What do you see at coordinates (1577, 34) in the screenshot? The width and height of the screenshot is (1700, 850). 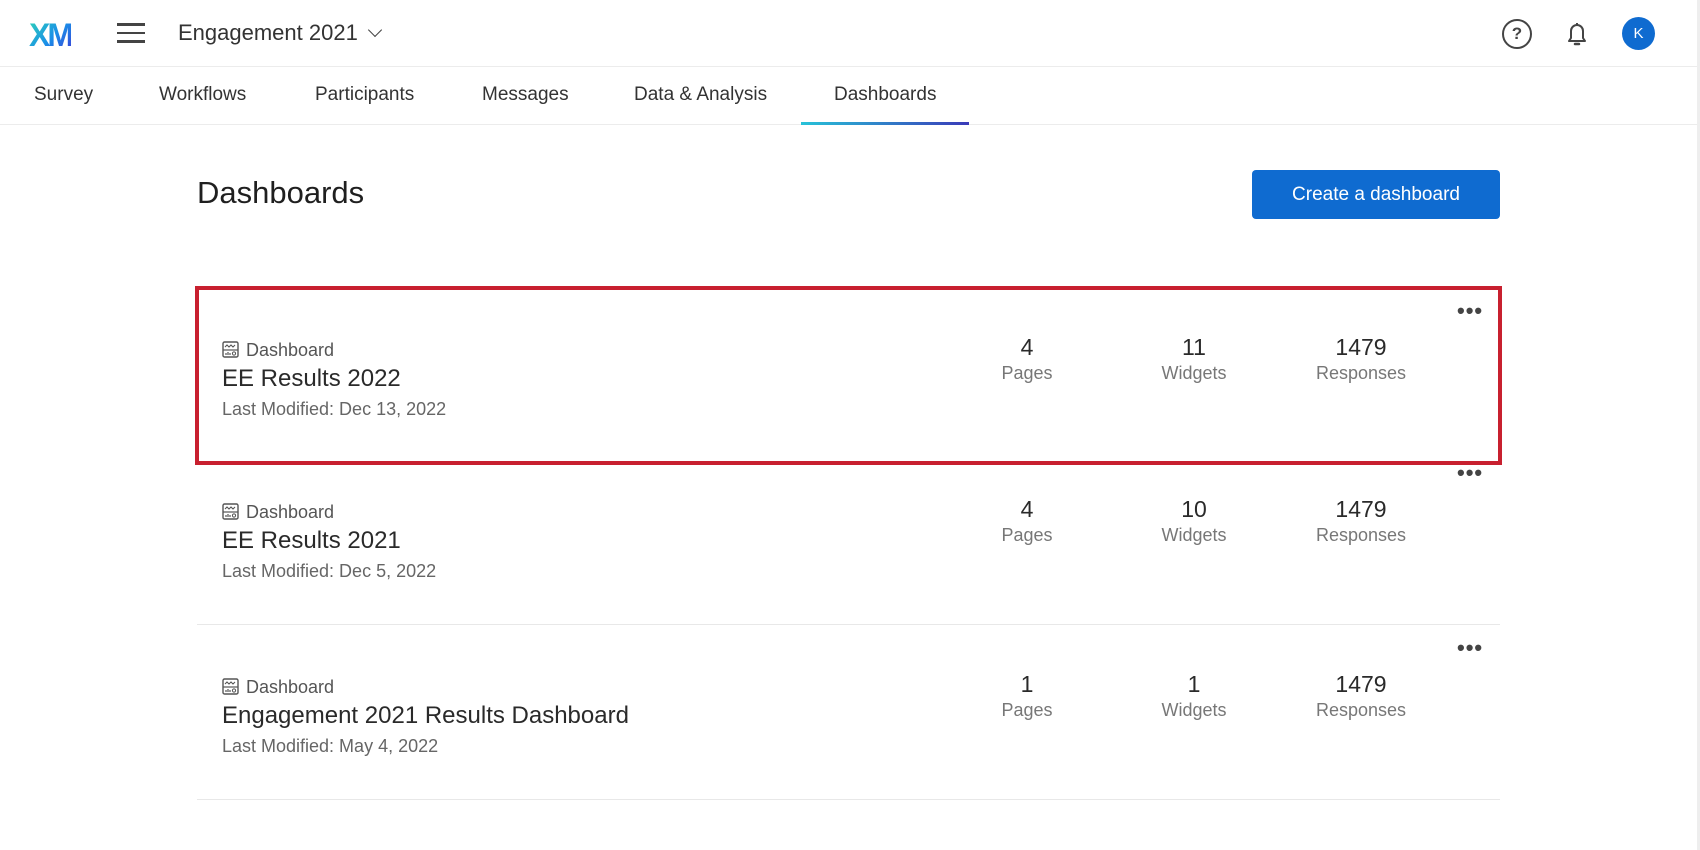 I see `bell-icon` at bounding box center [1577, 34].